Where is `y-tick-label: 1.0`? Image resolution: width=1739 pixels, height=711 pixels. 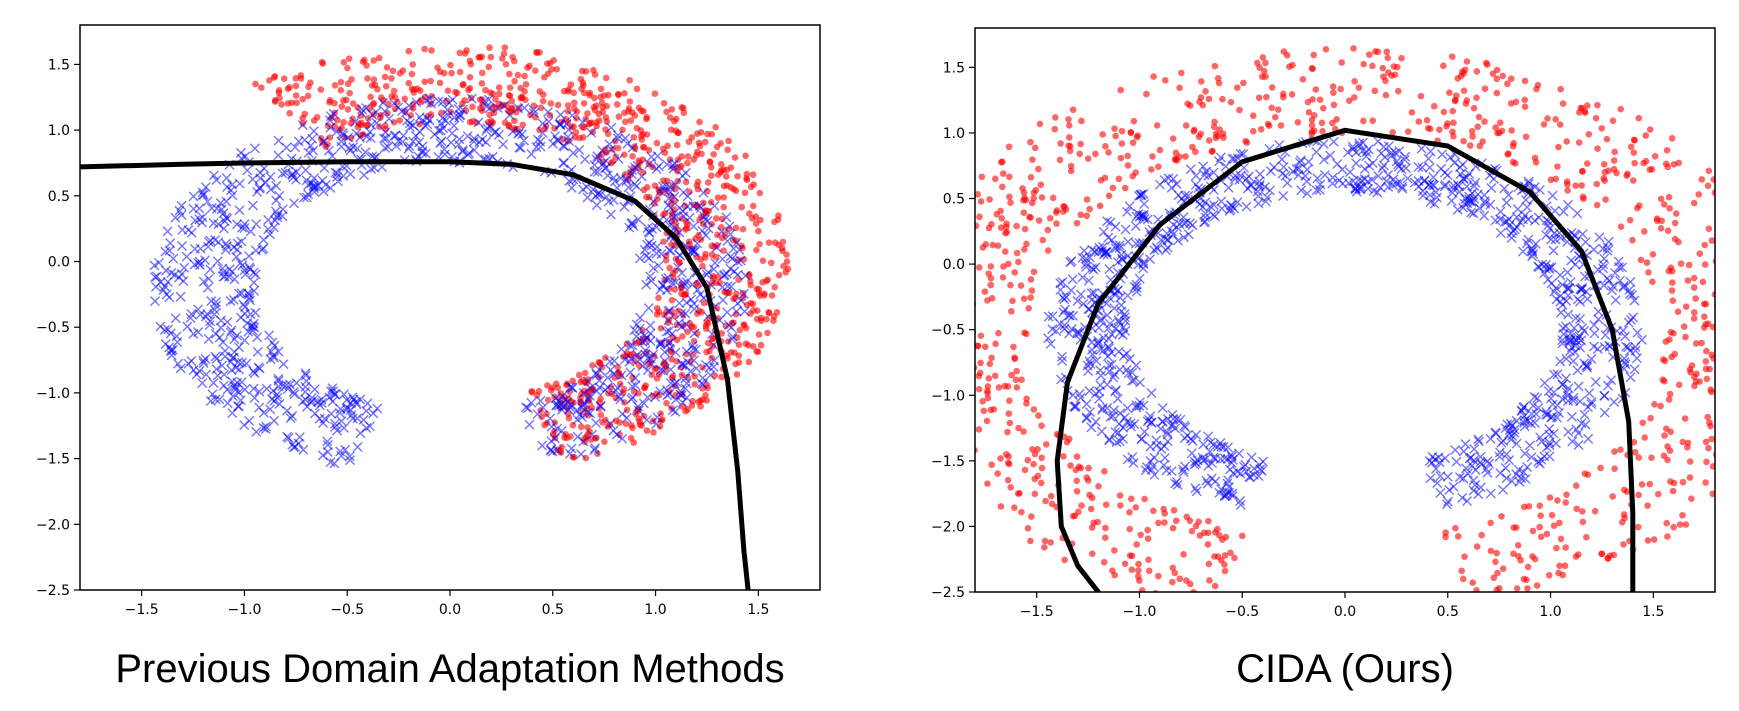
y-tick-label: 1.0 is located at coordinates (954, 134).